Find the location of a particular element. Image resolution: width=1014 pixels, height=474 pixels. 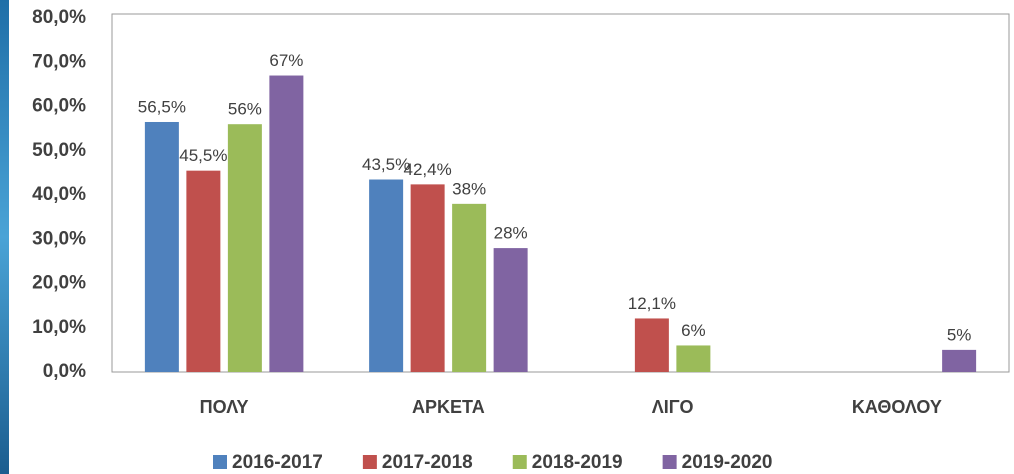

data-label: 28% is located at coordinates (511, 233).